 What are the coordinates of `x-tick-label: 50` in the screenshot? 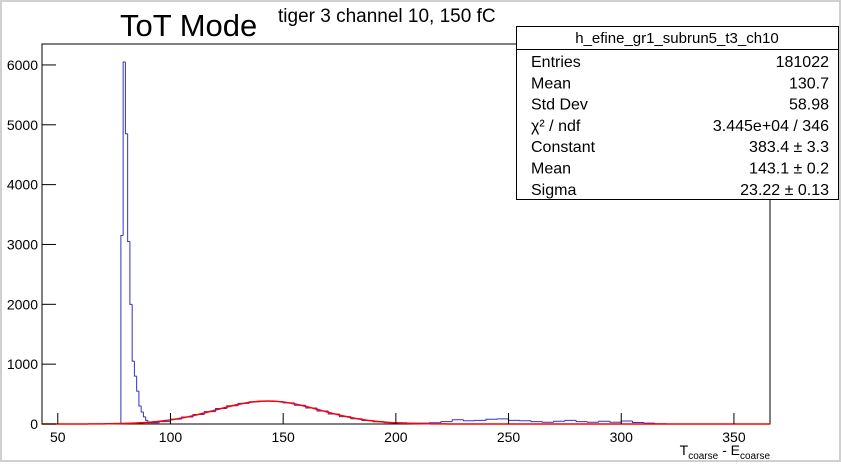 It's located at (58, 437).